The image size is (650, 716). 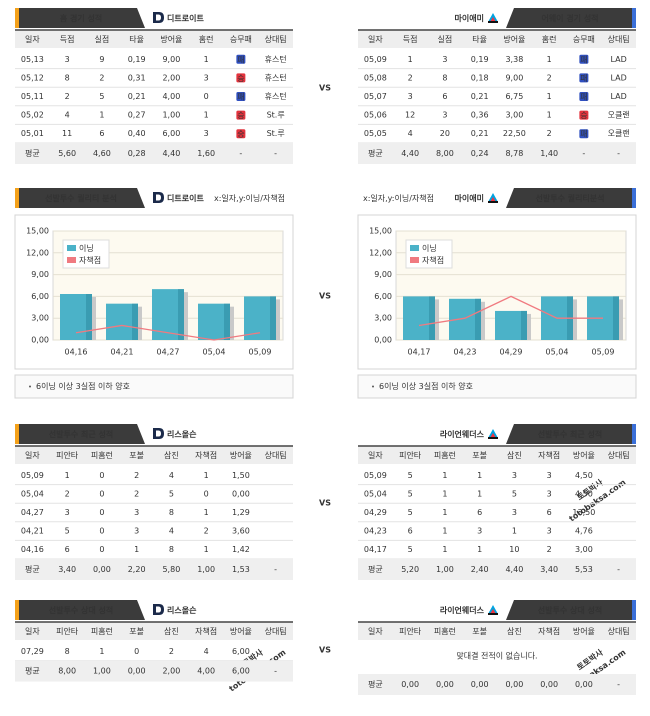 What do you see at coordinates (137, 133) in the screenshot?
I see `cell: 0,40` at bounding box center [137, 133].